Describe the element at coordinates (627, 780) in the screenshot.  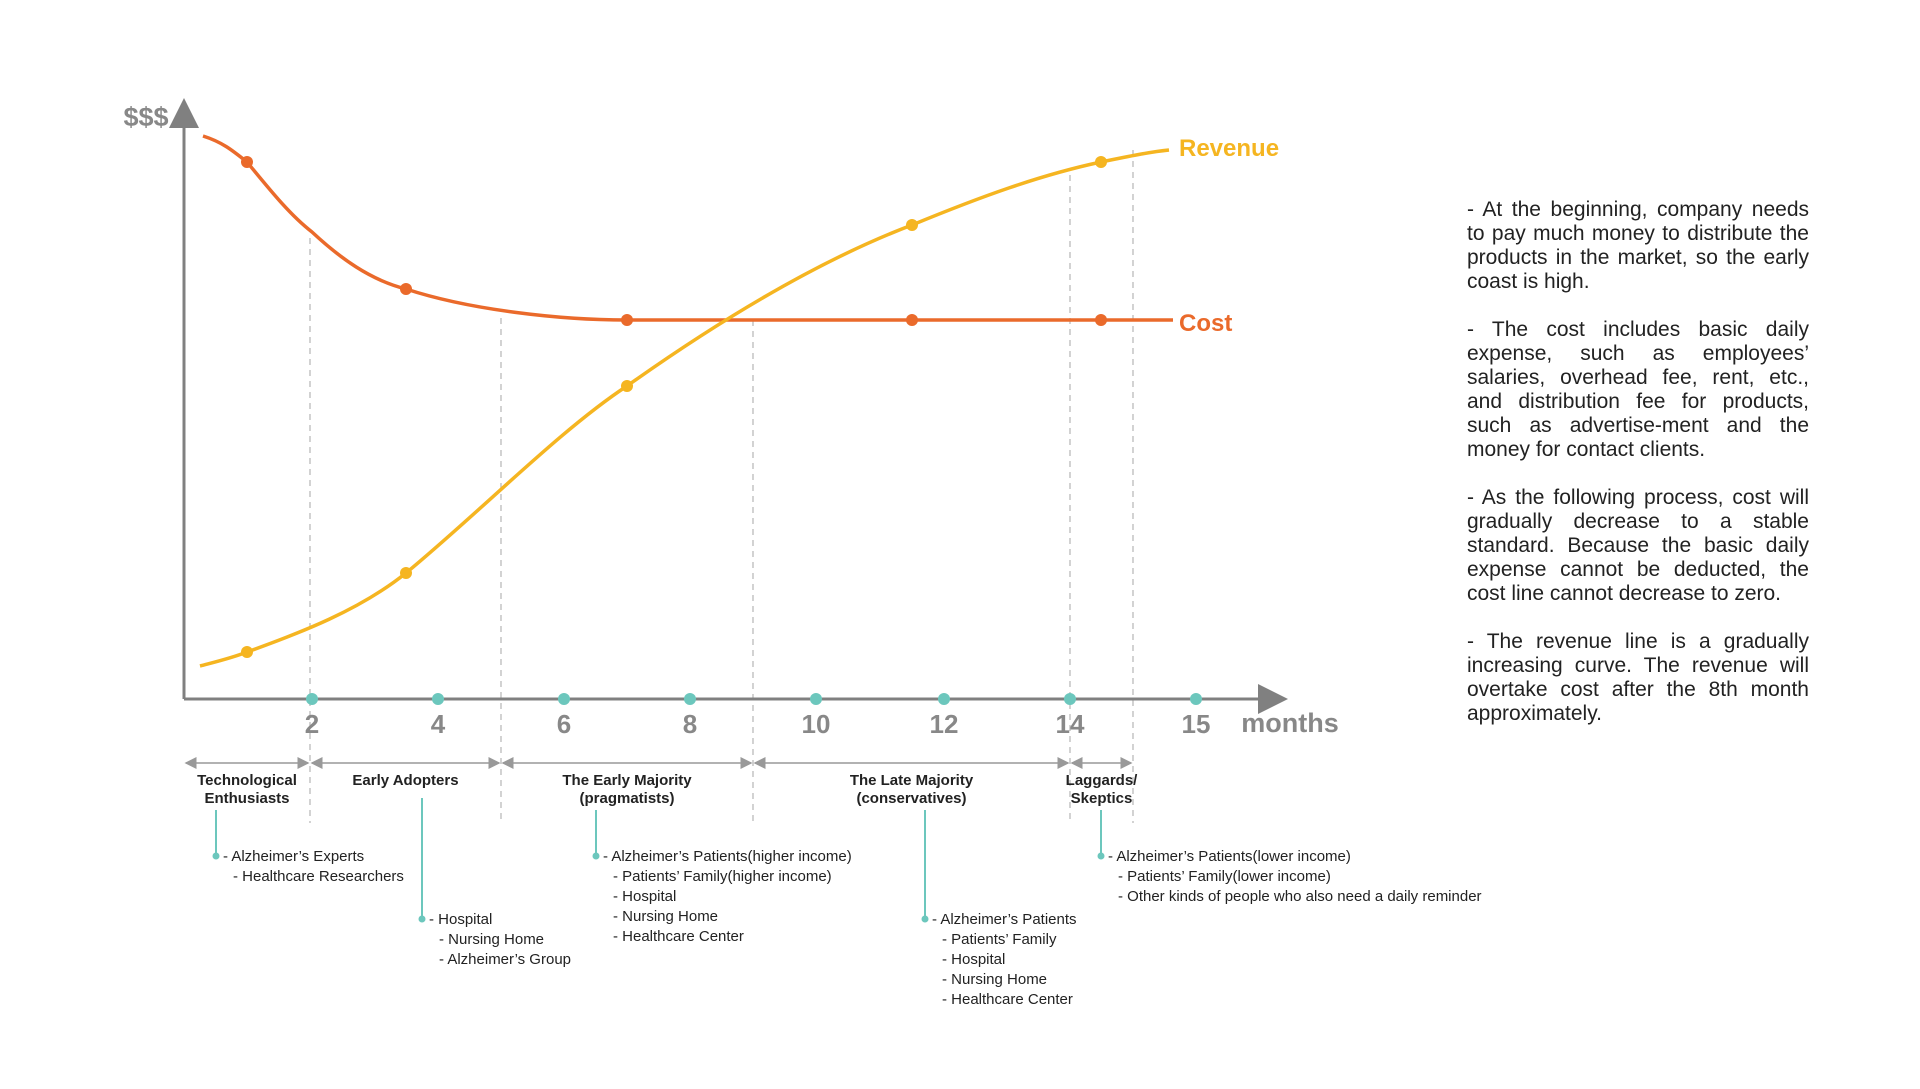
I see `segment-label: The Early Majority` at that location.